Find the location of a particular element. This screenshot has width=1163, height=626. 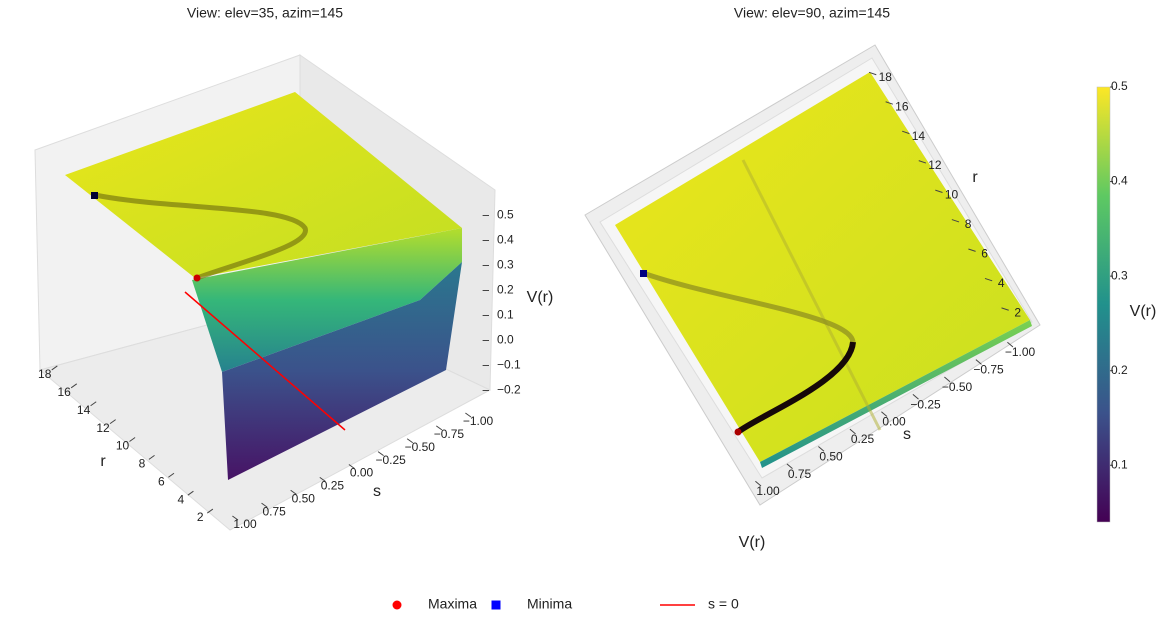

colorbar-tick-label: 0.4 is located at coordinates (1119, 181).